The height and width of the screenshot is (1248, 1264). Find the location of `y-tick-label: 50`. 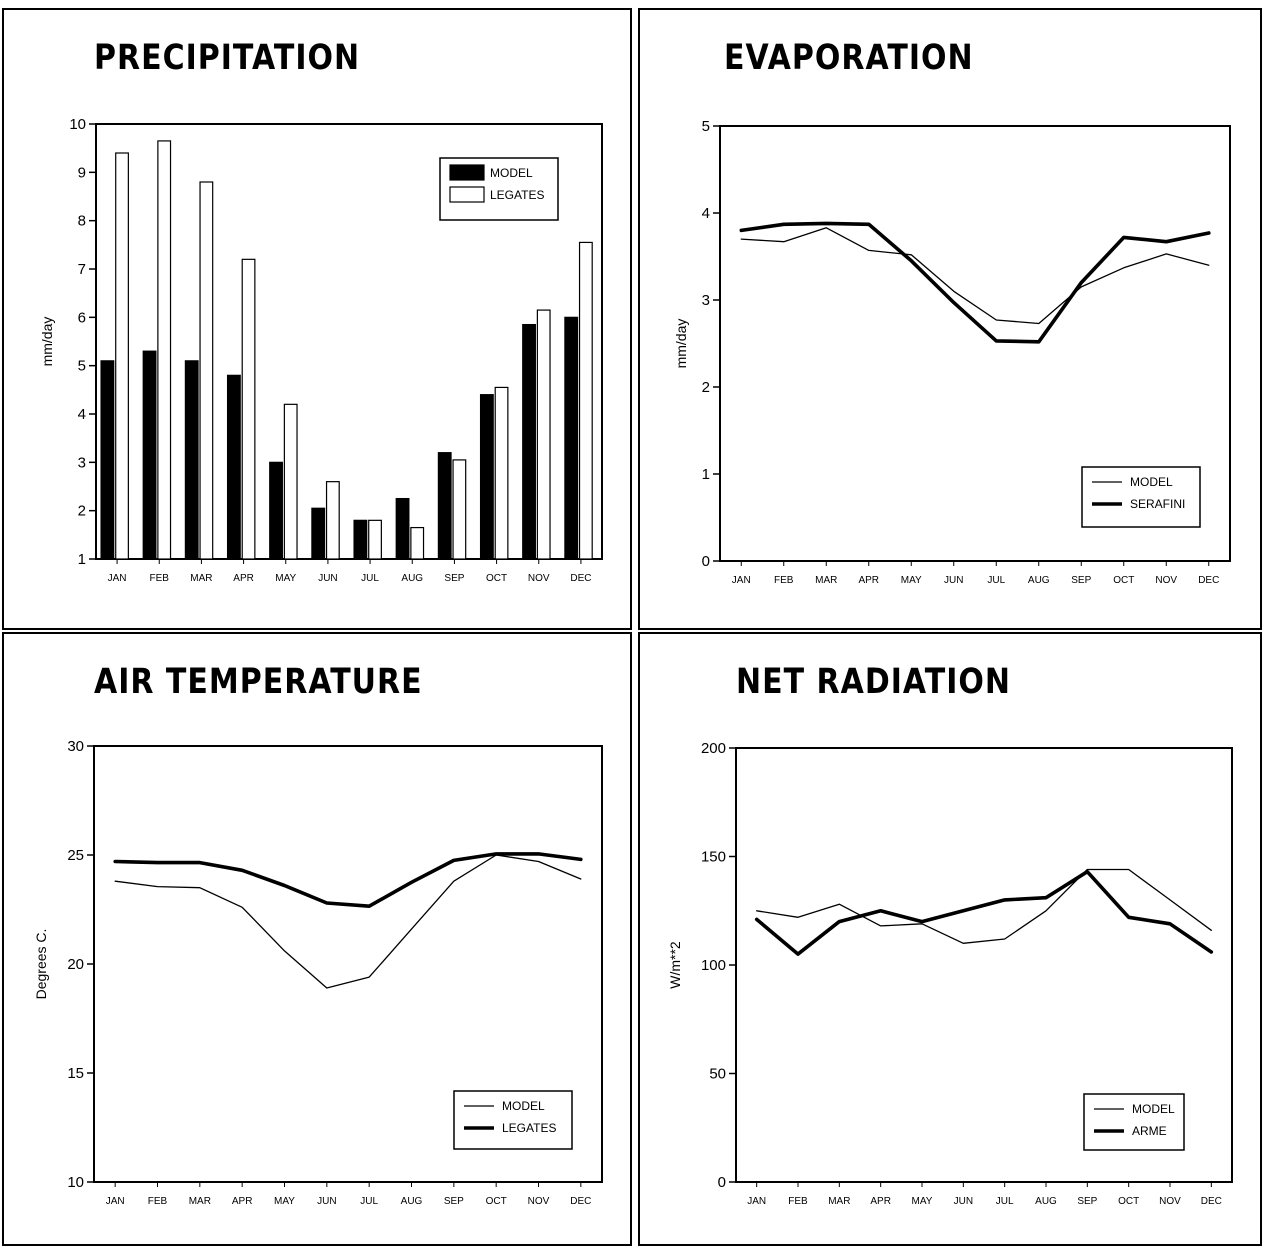

y-tick-label: 50 is located at coordinates (717, 1074).